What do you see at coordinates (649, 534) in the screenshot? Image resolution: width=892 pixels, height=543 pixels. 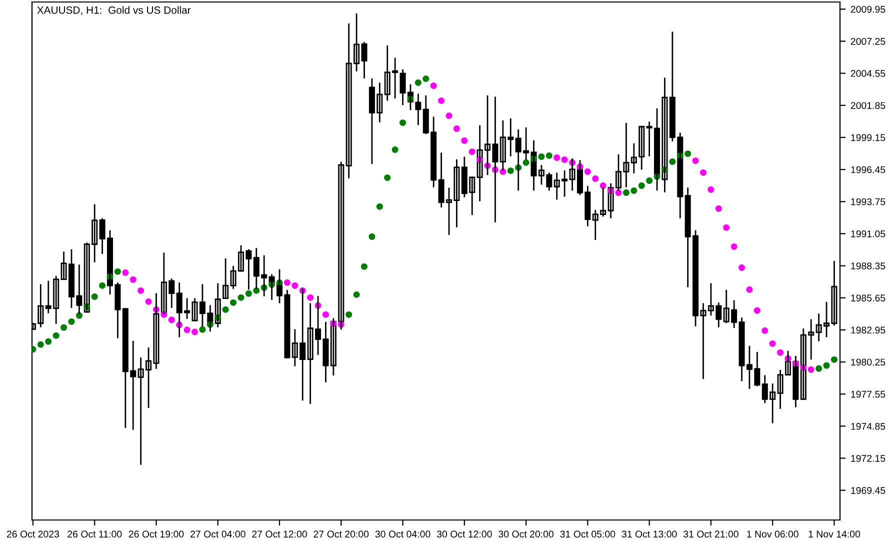 I see `x-tick-label: 31 Oct 13:00` at bounding box center [649, 534].